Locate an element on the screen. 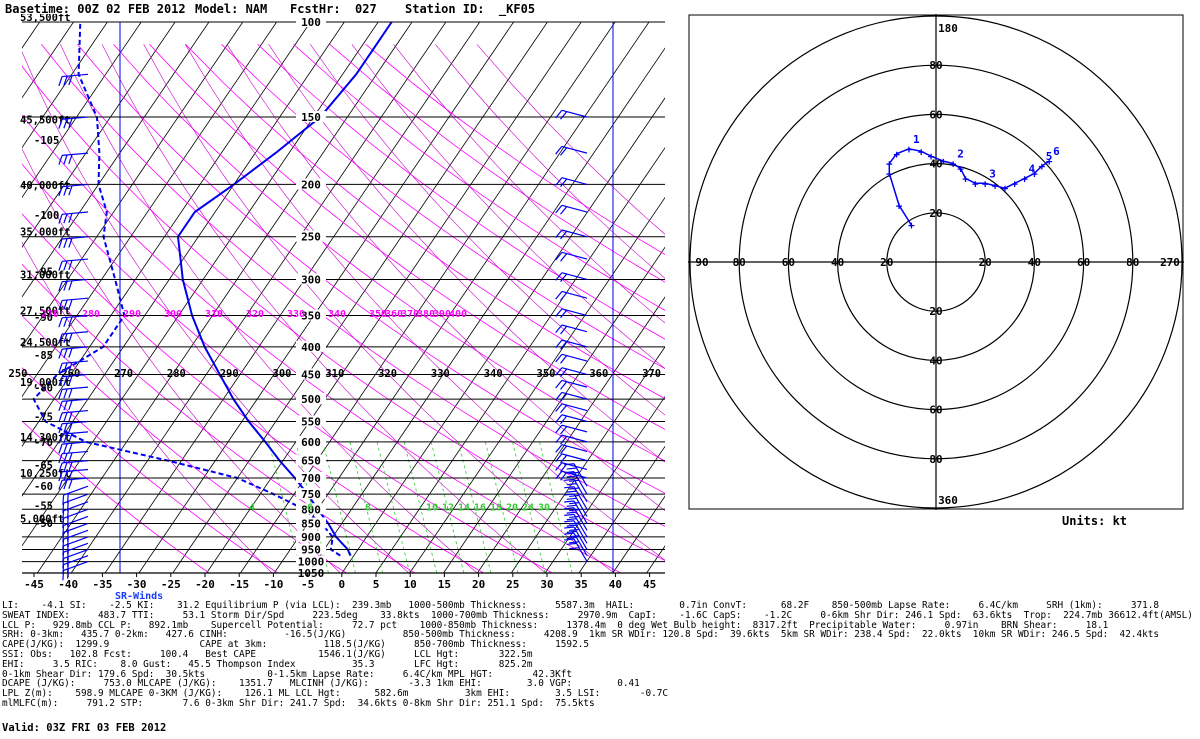  hodograph-bottom-label: 360 is located at coordinates (948, 500).